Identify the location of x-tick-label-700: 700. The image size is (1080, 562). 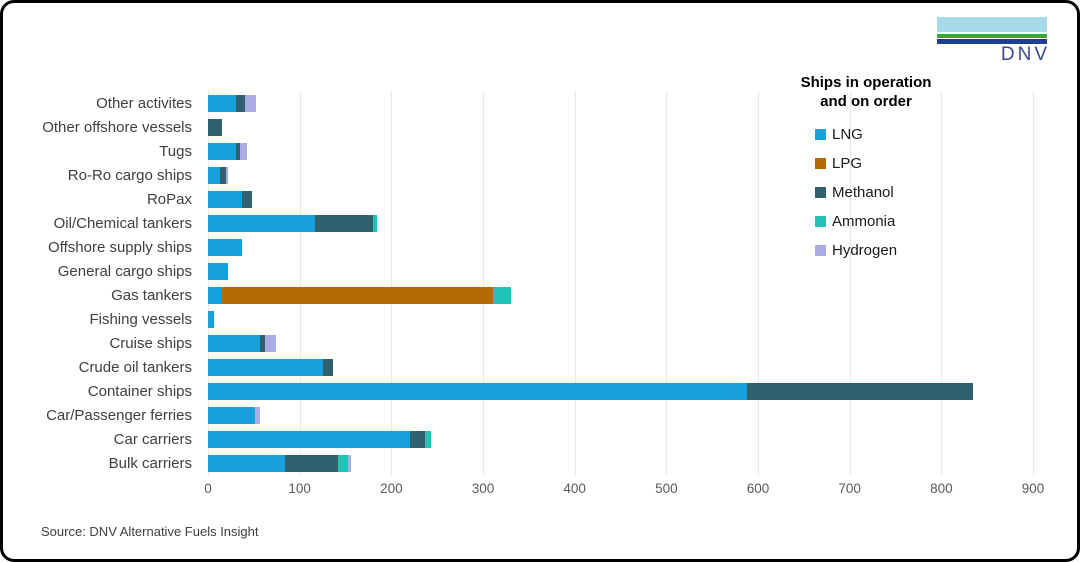
(849, 488).